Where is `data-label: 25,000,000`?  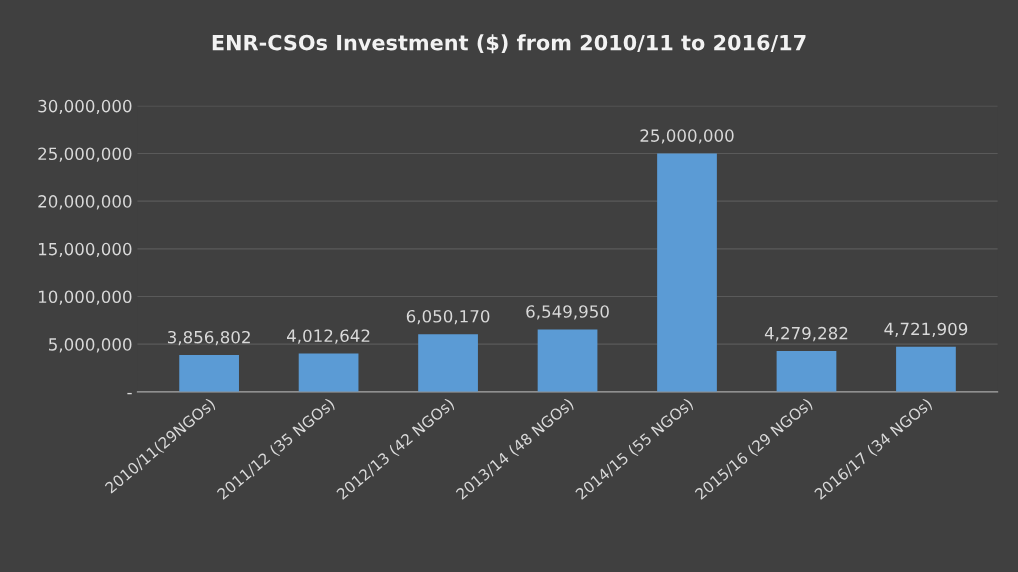 data-label: 25,000,000 is located at coordinates (687, 136).